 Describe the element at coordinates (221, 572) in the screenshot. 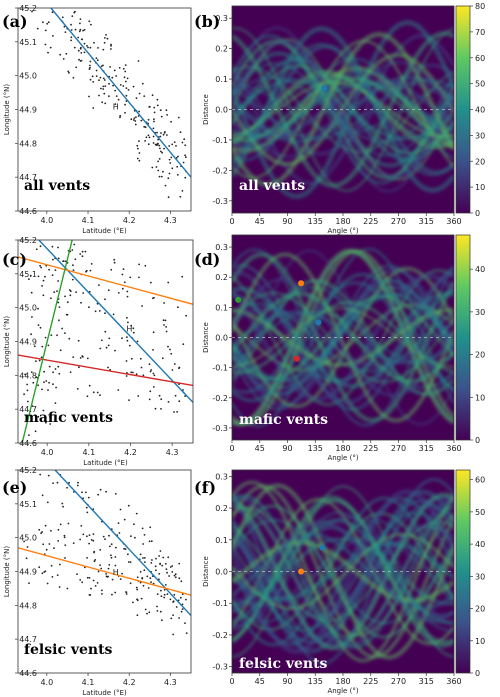

I see `y-tick-label: 0.0` at that location.